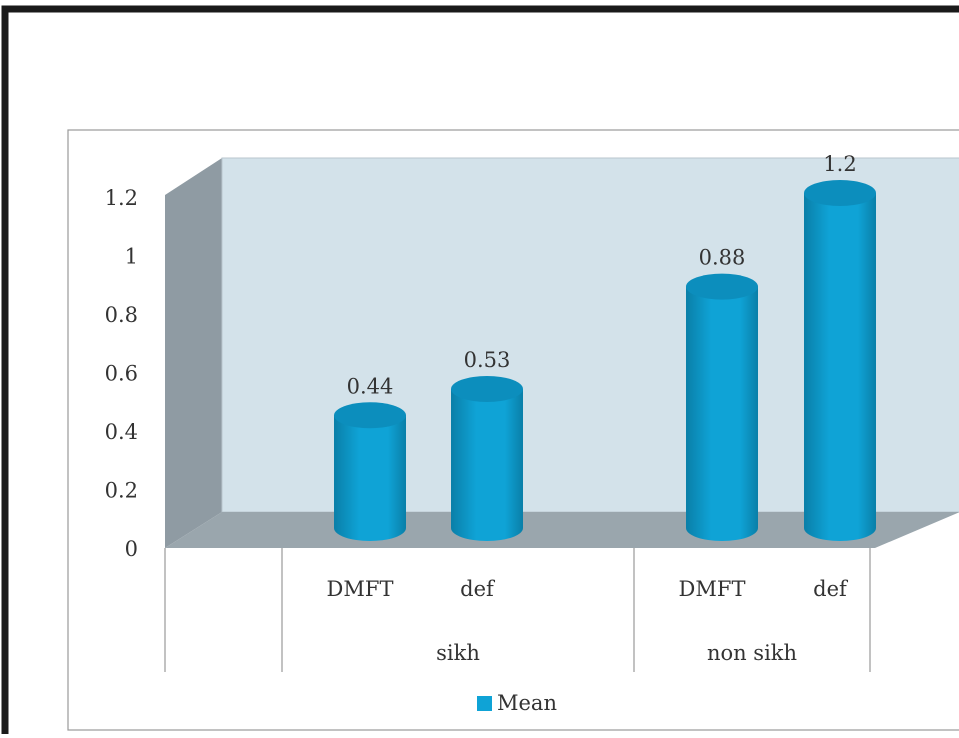 The height and width of the screenshot is (738, 959). What do you see at coordinates (517, 610) in the screenshot?
I see `category-table` at bounding box center [517, 610].